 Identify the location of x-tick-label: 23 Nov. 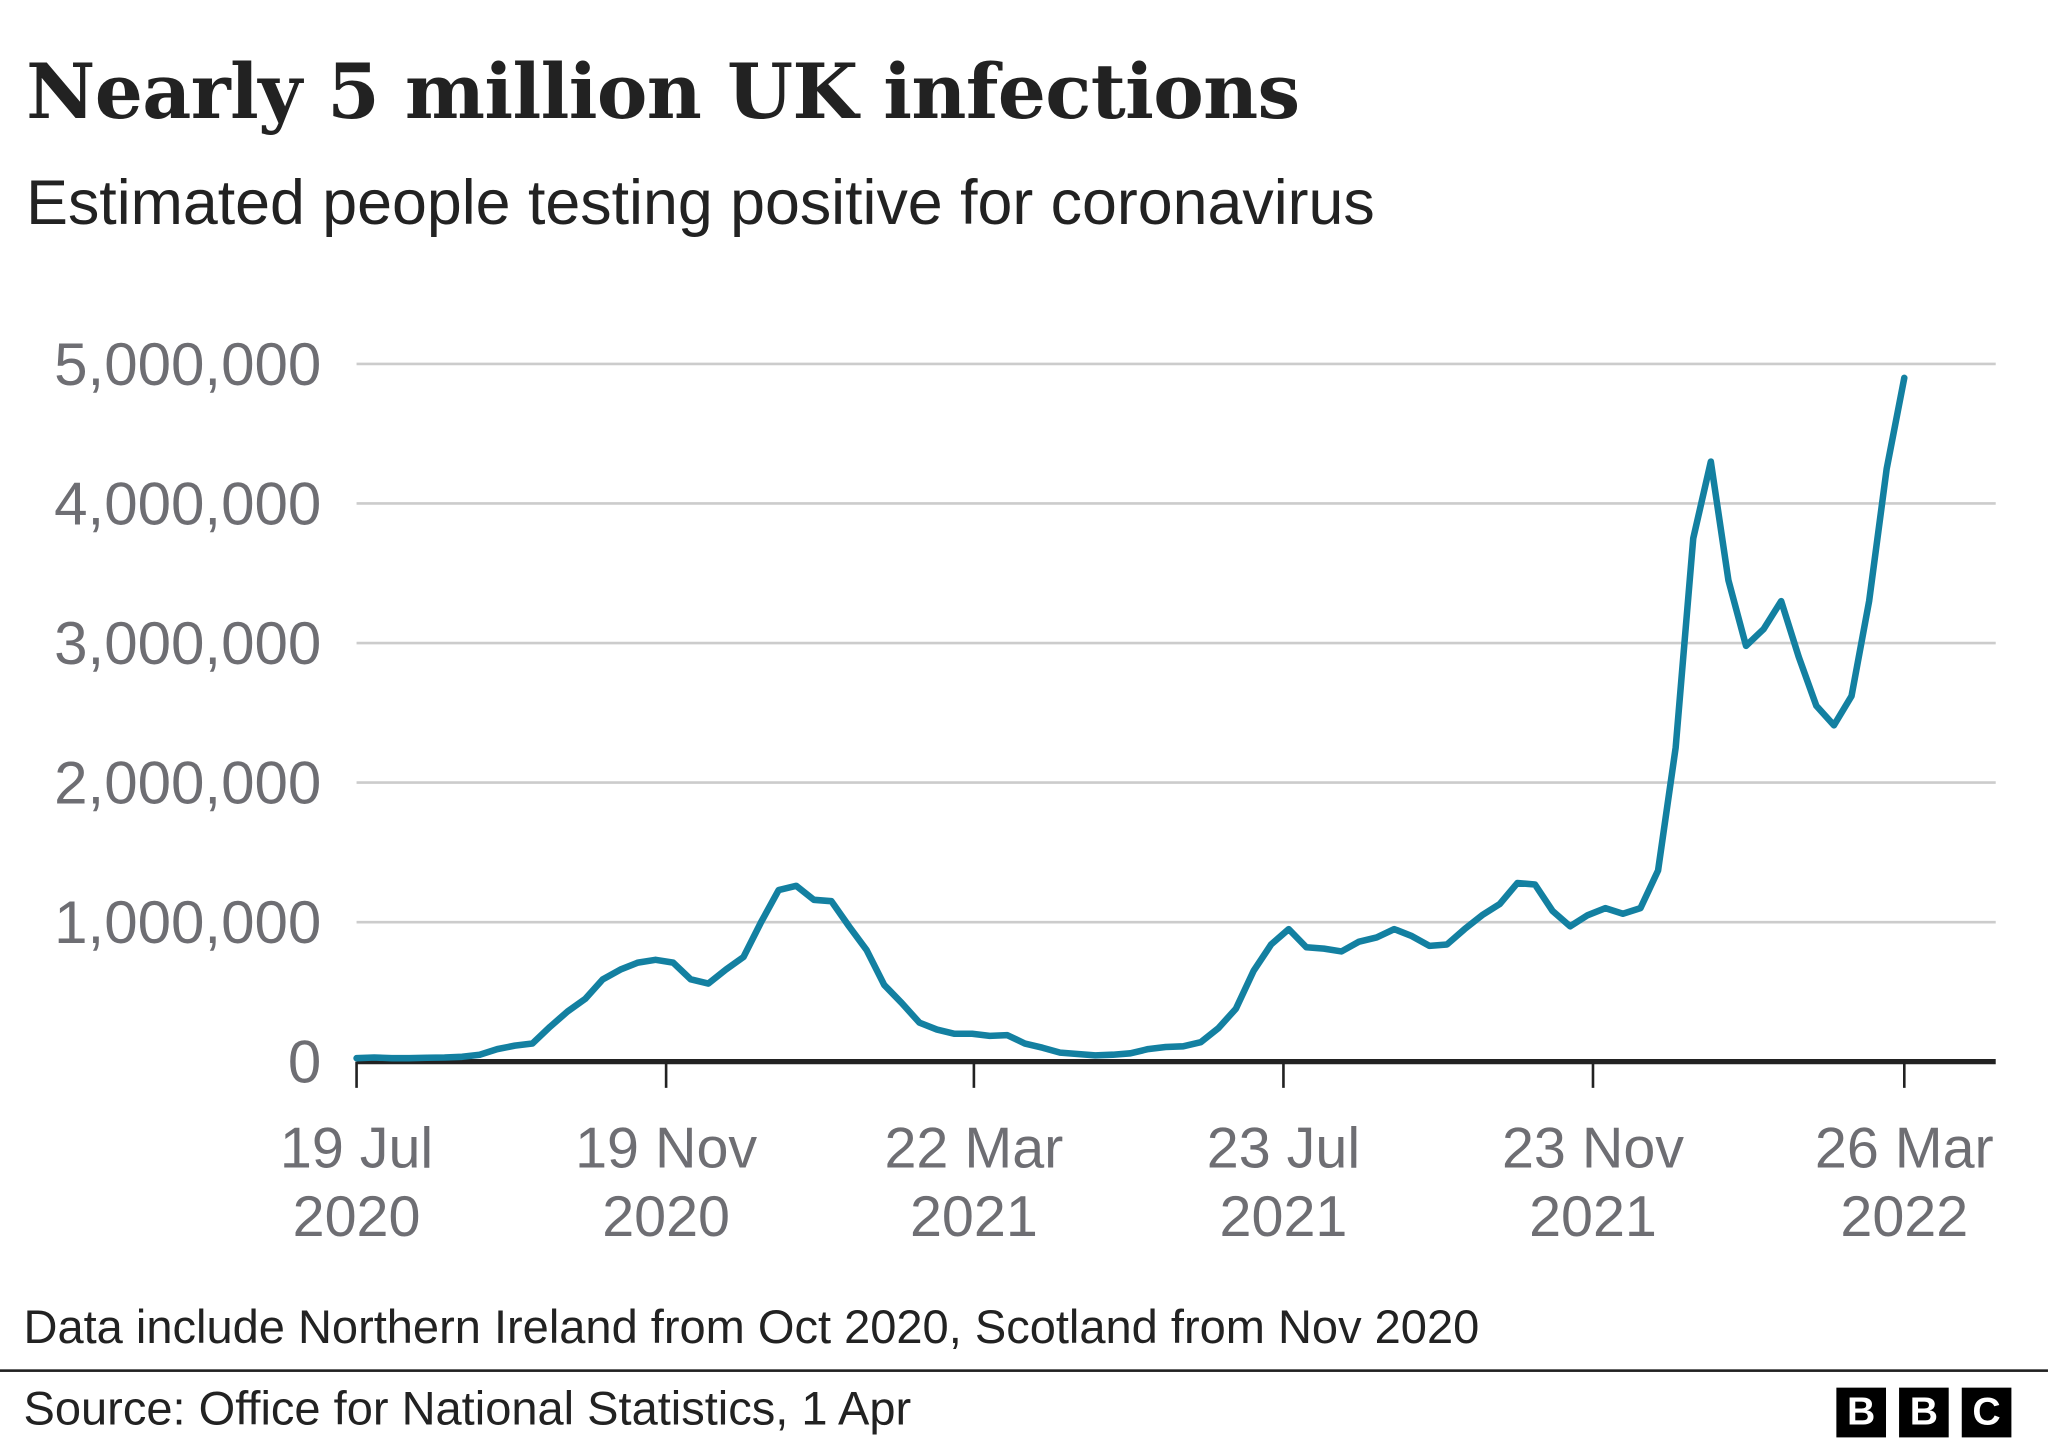
(1593, 1149).